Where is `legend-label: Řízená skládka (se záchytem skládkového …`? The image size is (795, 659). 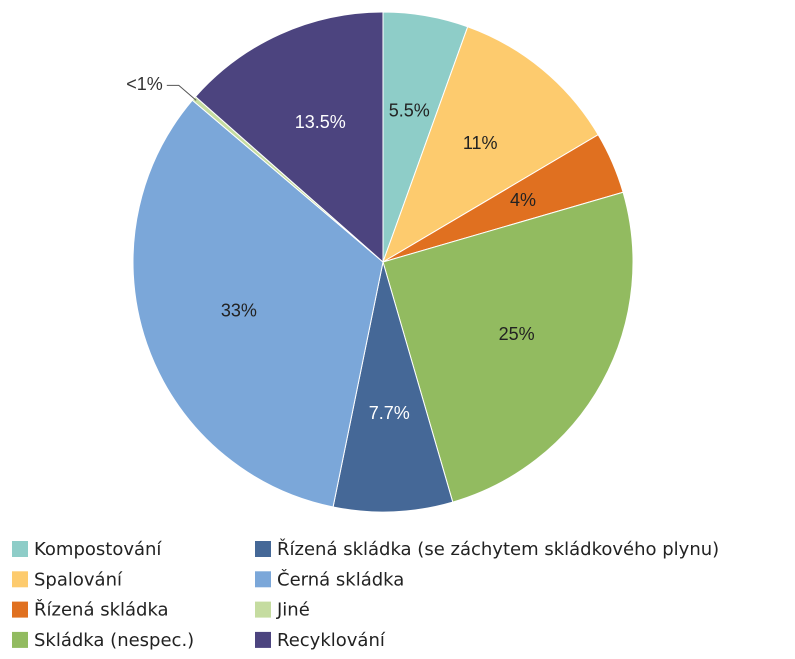
legend-label: Řízená skládka (se záchytem skládkového … is located at coordinates (498, 549).